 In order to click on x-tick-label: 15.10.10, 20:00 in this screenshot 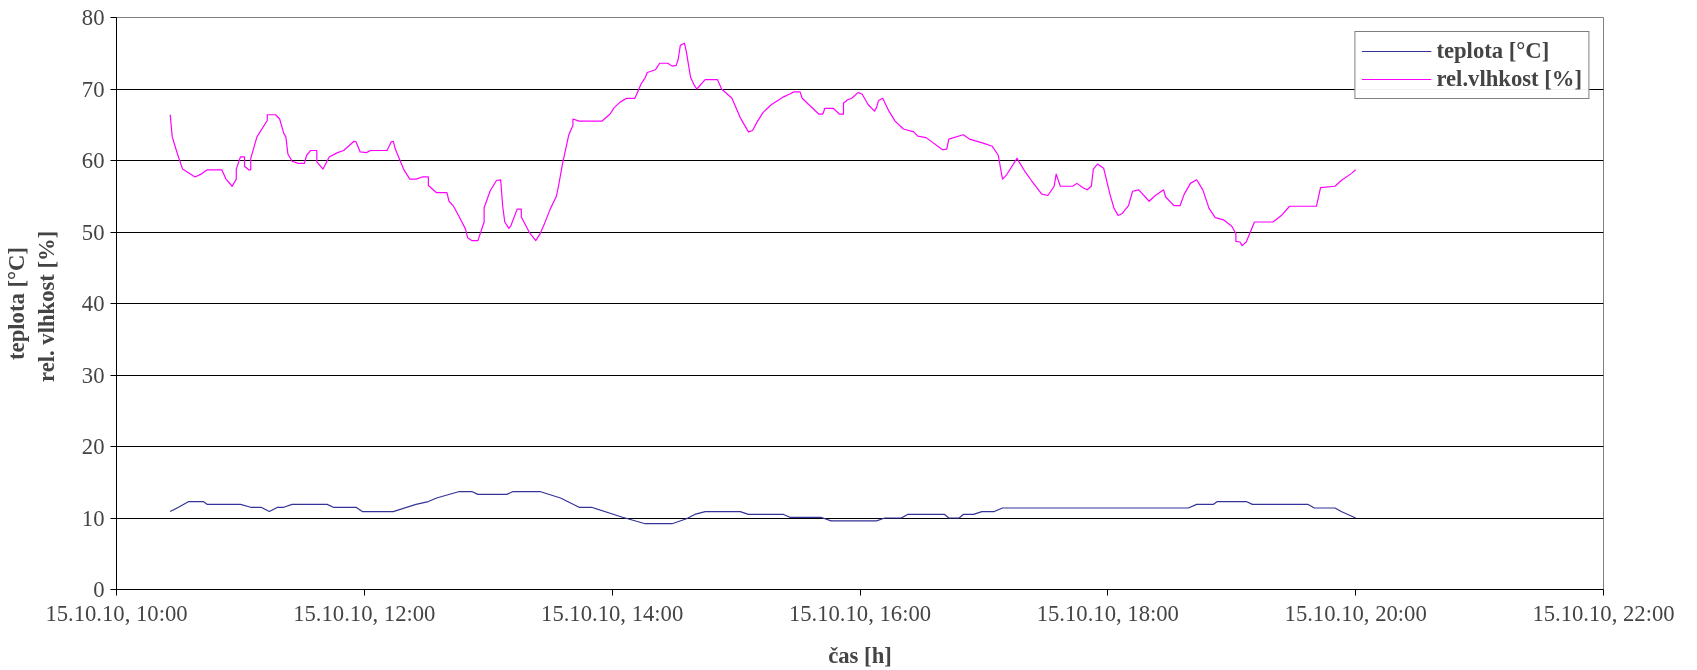, I will do `click(1355, 613)`.